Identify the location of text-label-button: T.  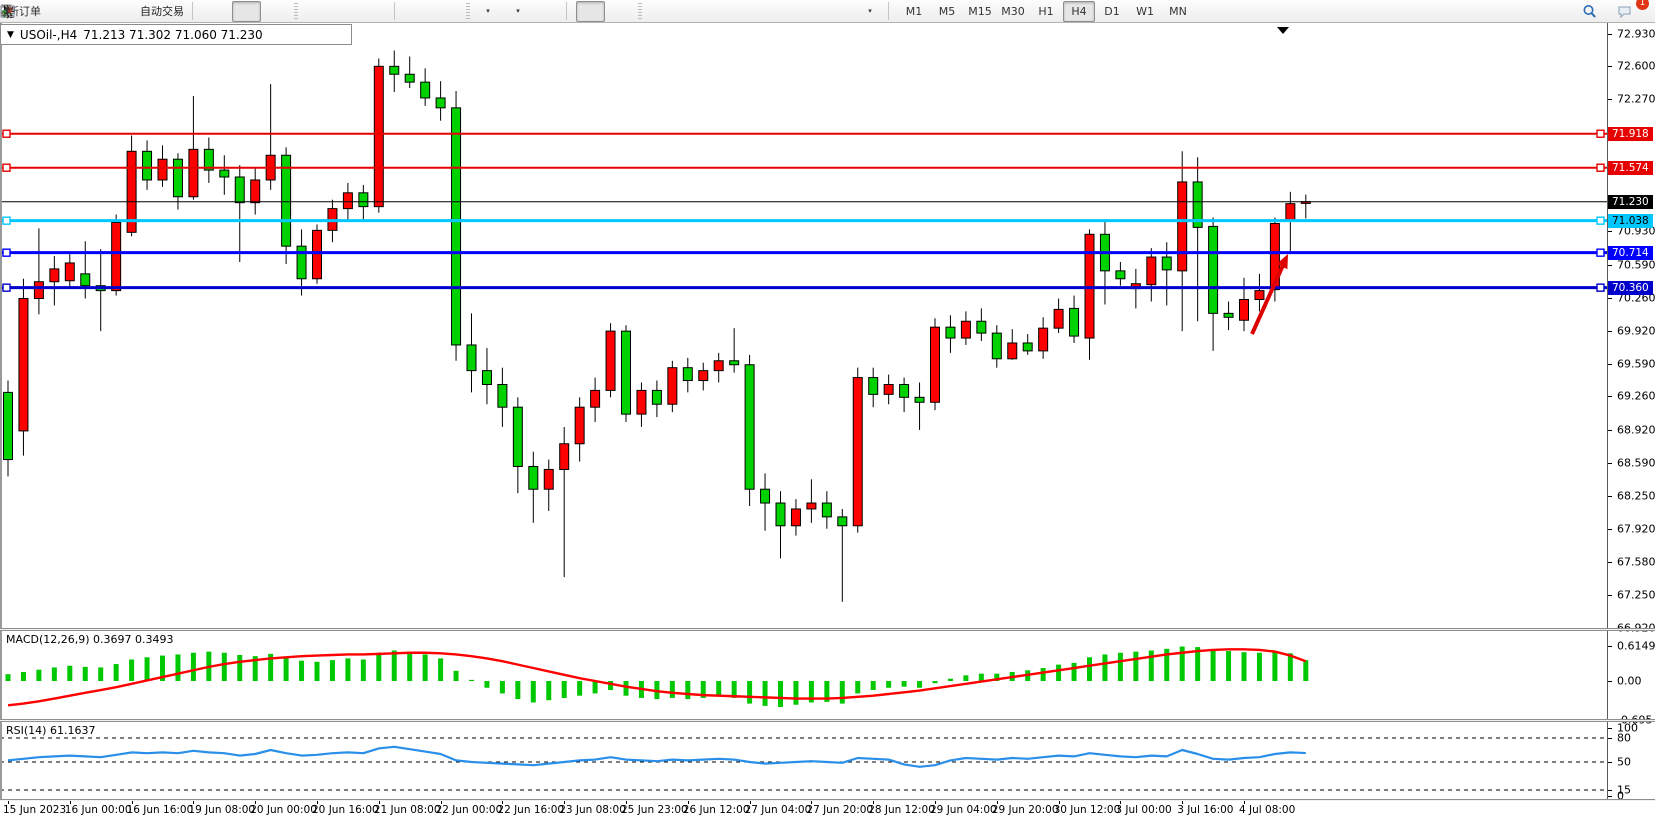
(427, 11).